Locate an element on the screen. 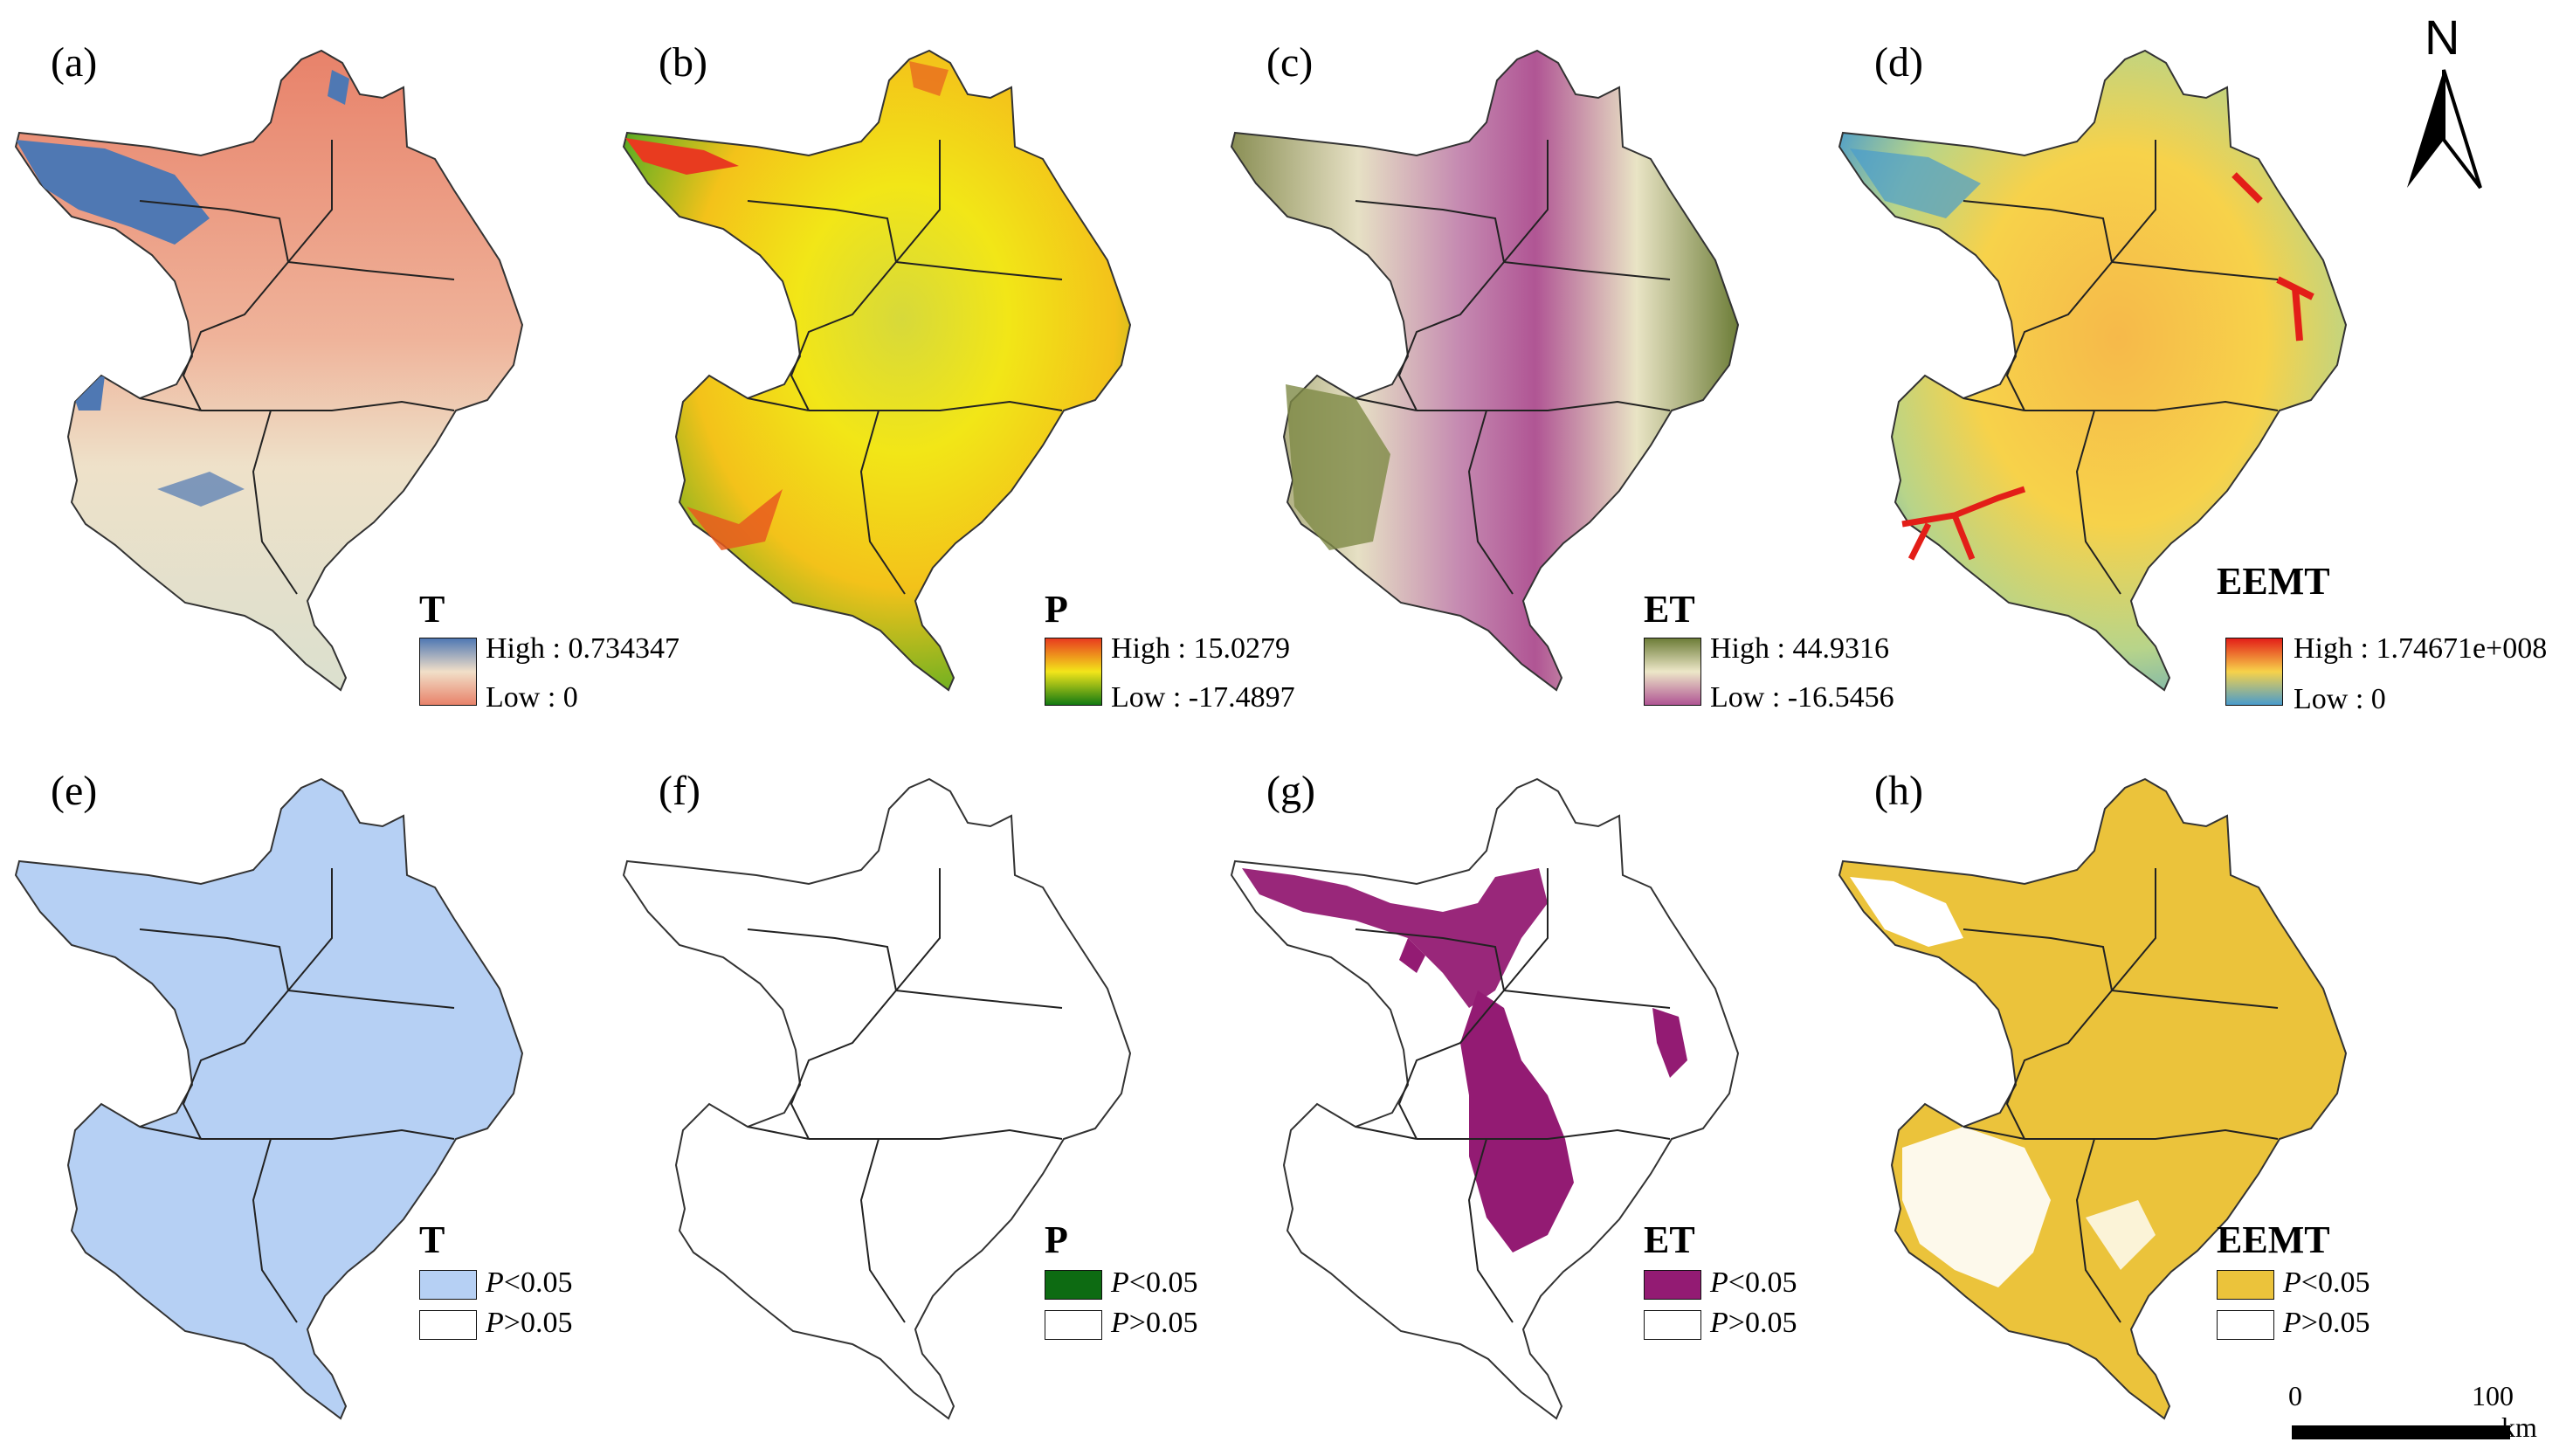  panel-label: (g) is located at coordinates (1291, 791).